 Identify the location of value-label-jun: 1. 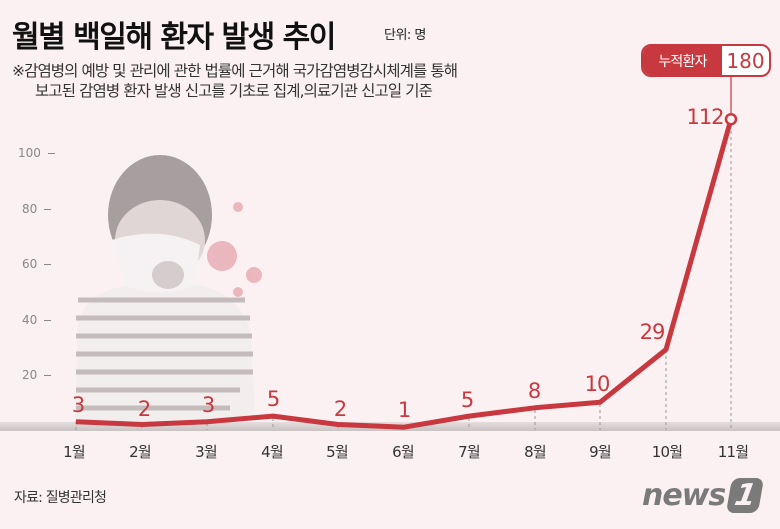
(404, 410).